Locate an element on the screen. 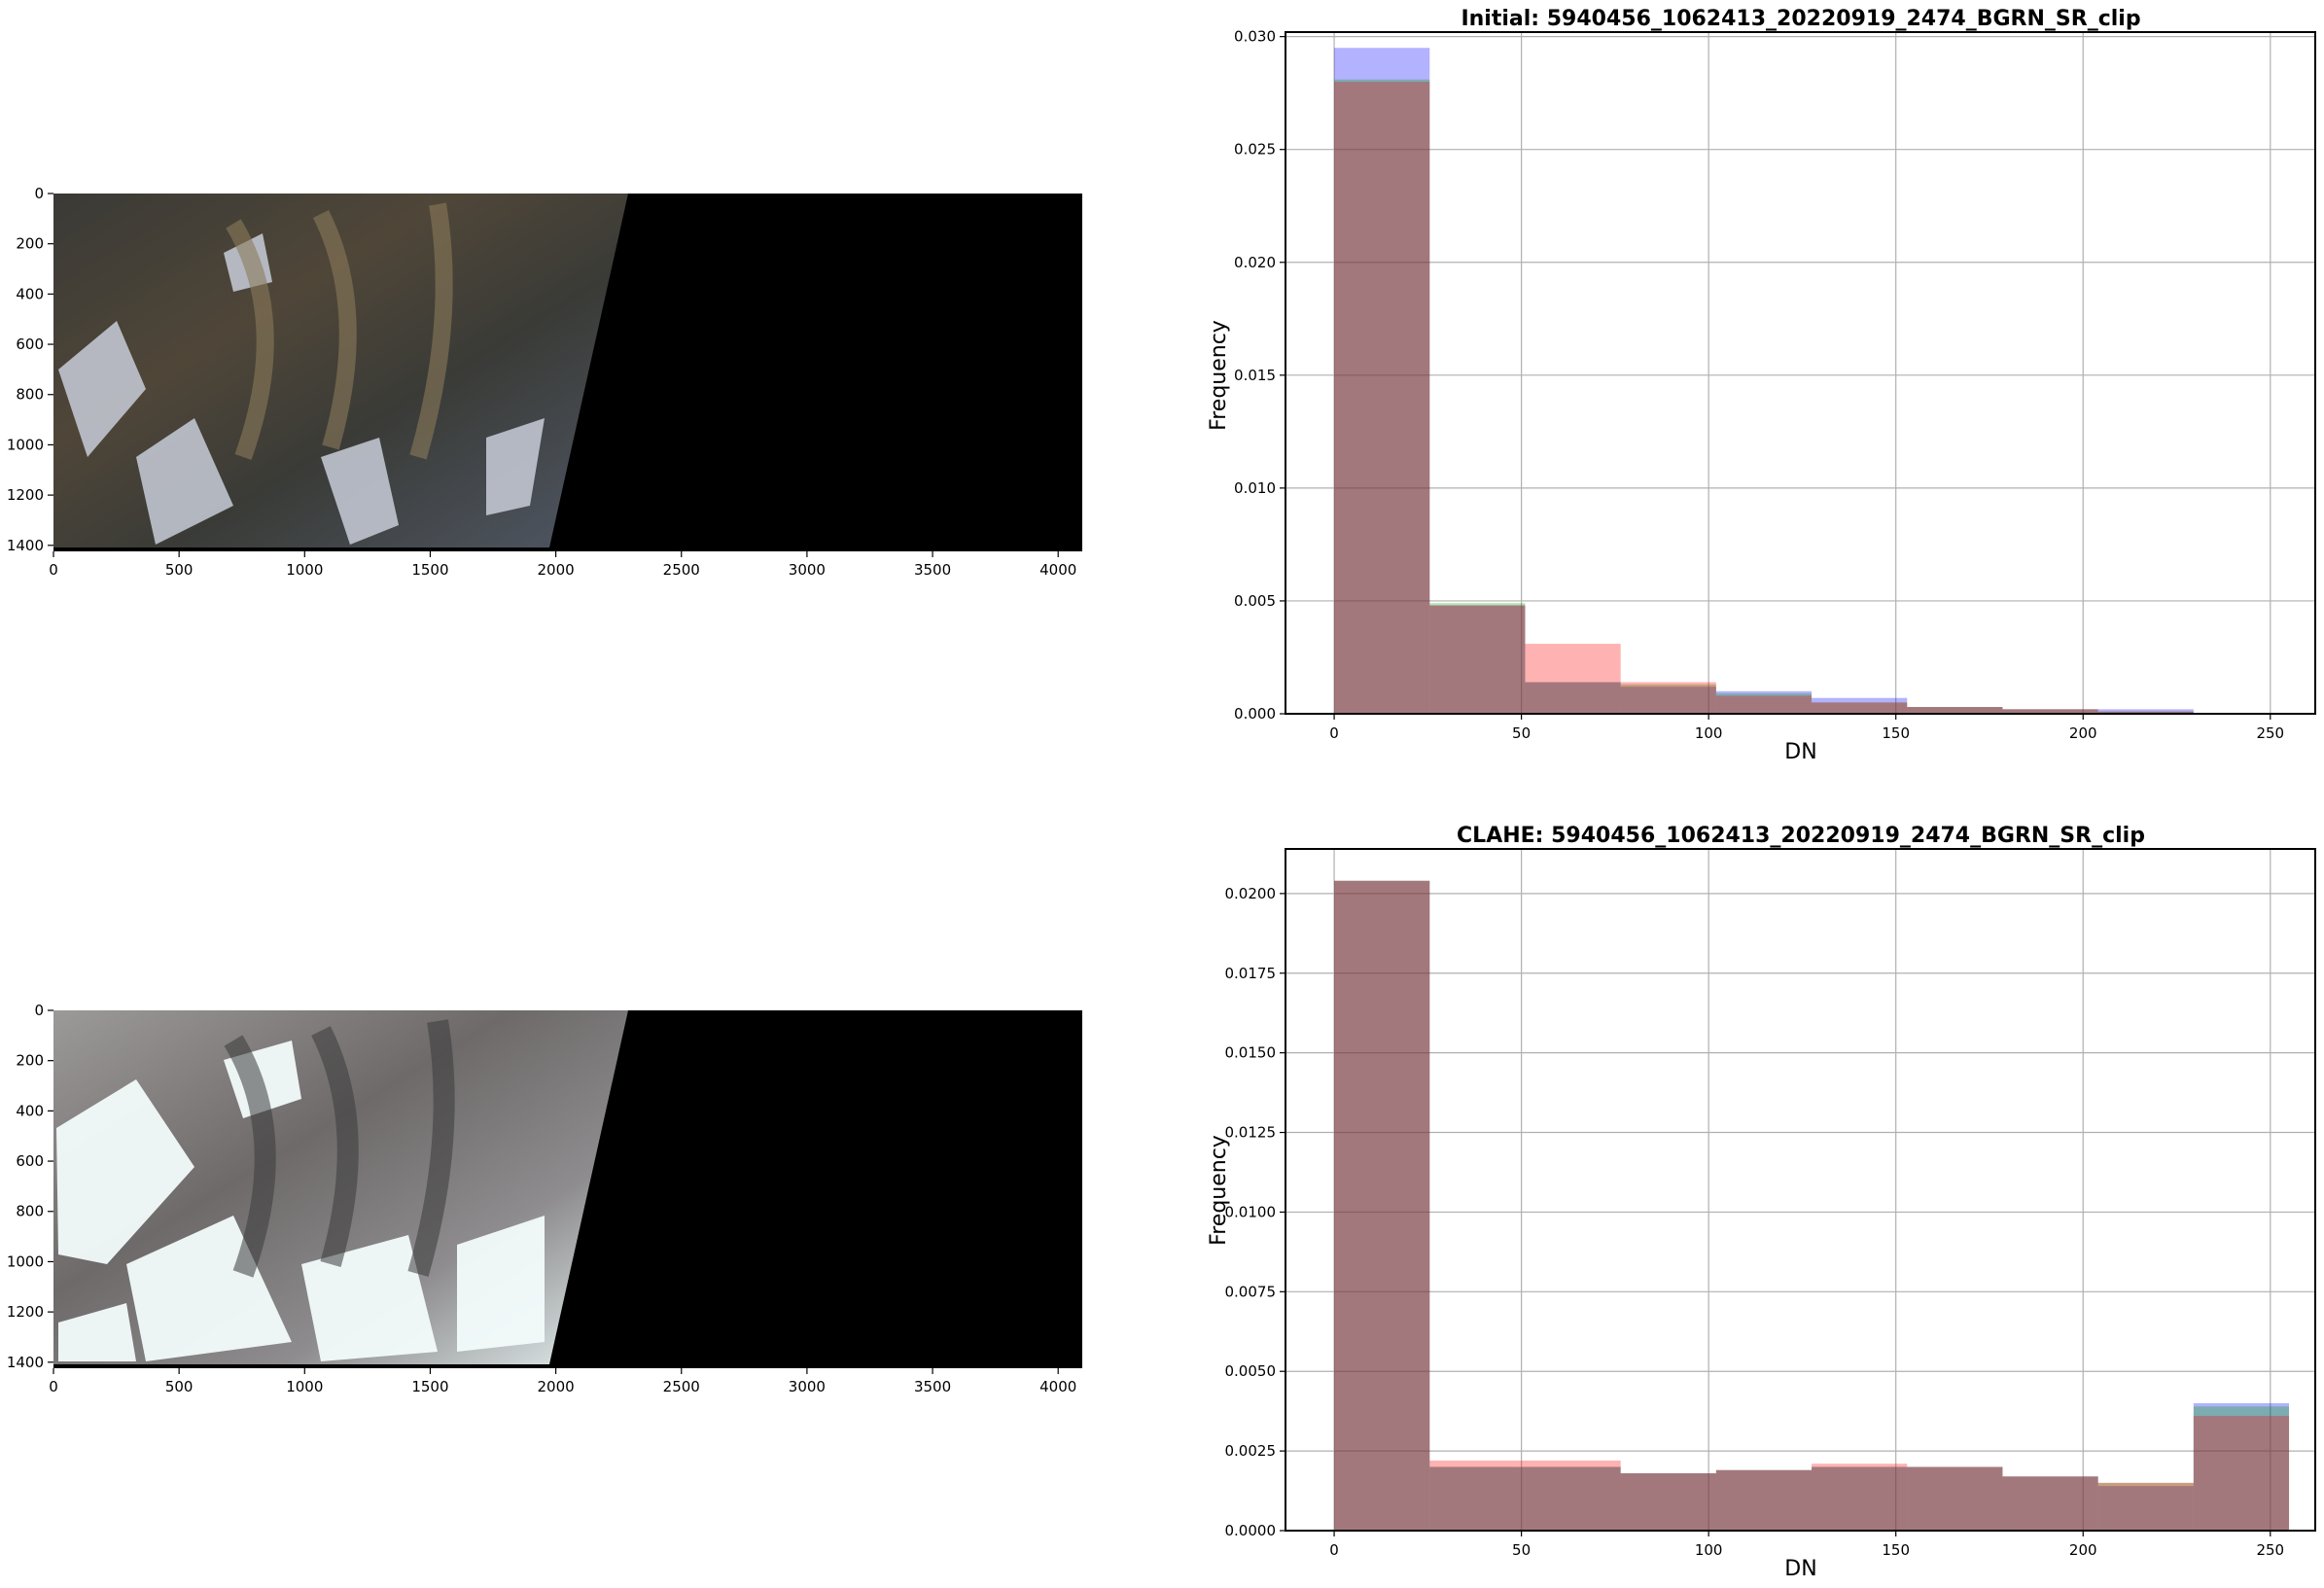 The width and height of the screenshot is (2324, 1588). y-tick-label: 0.0100 is located at coordinates (1251, 1211).